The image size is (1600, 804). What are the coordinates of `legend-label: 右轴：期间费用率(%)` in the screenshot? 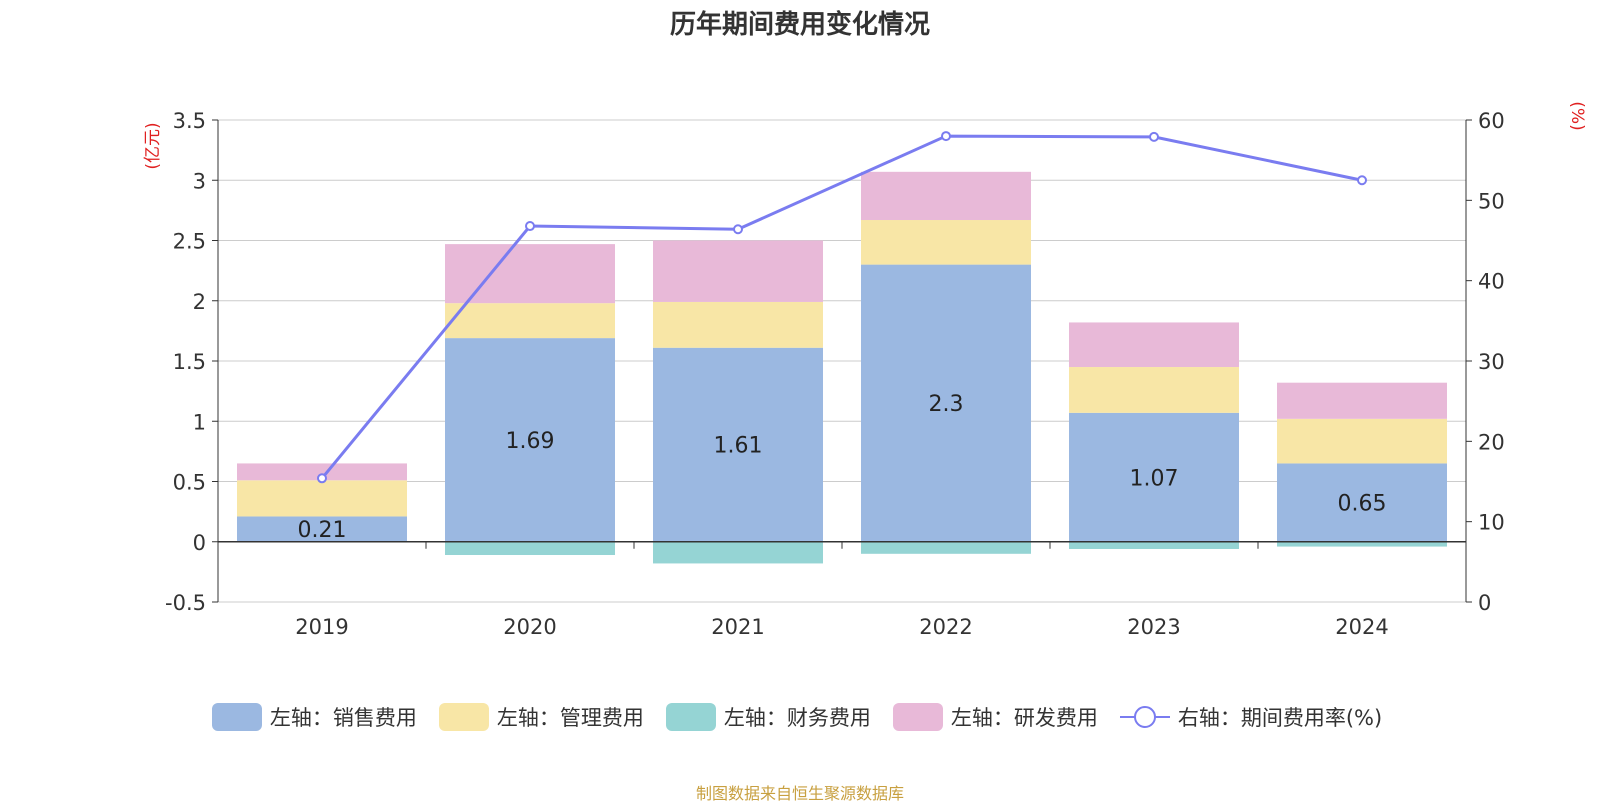 It's located at (1280, 718).